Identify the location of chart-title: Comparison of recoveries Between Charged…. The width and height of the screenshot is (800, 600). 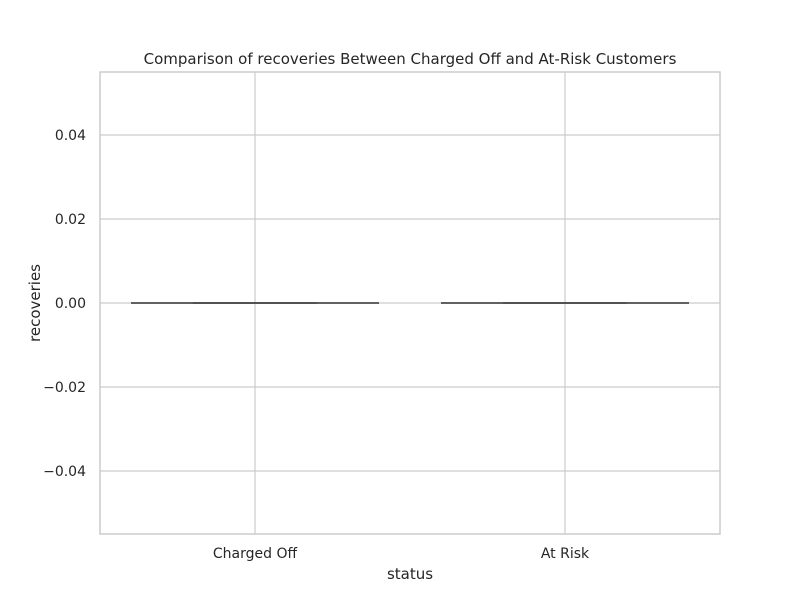
(410, 59).